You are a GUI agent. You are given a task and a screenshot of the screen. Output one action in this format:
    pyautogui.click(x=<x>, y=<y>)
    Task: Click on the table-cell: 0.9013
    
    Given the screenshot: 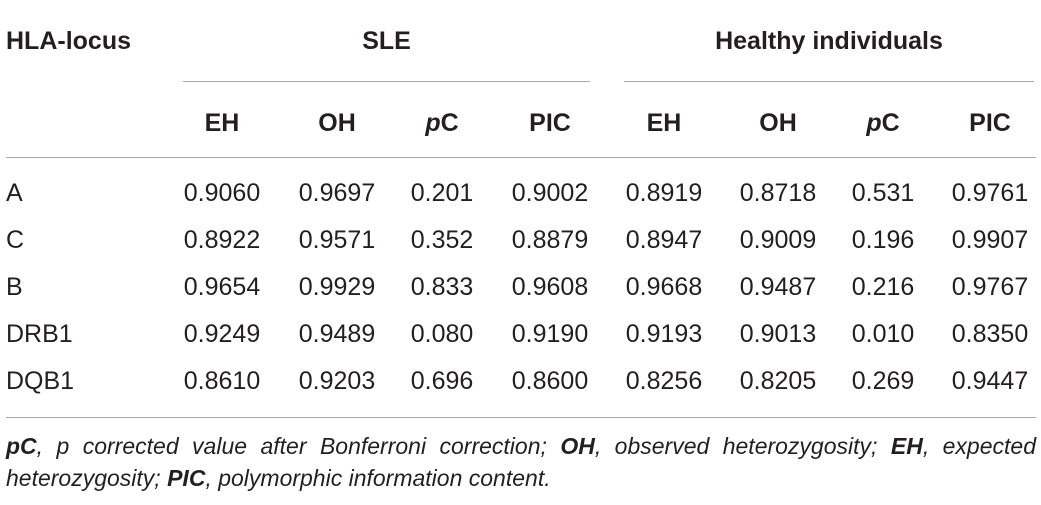 What is the action you would take?
    pyautogui.click(x=778, y=334)
    